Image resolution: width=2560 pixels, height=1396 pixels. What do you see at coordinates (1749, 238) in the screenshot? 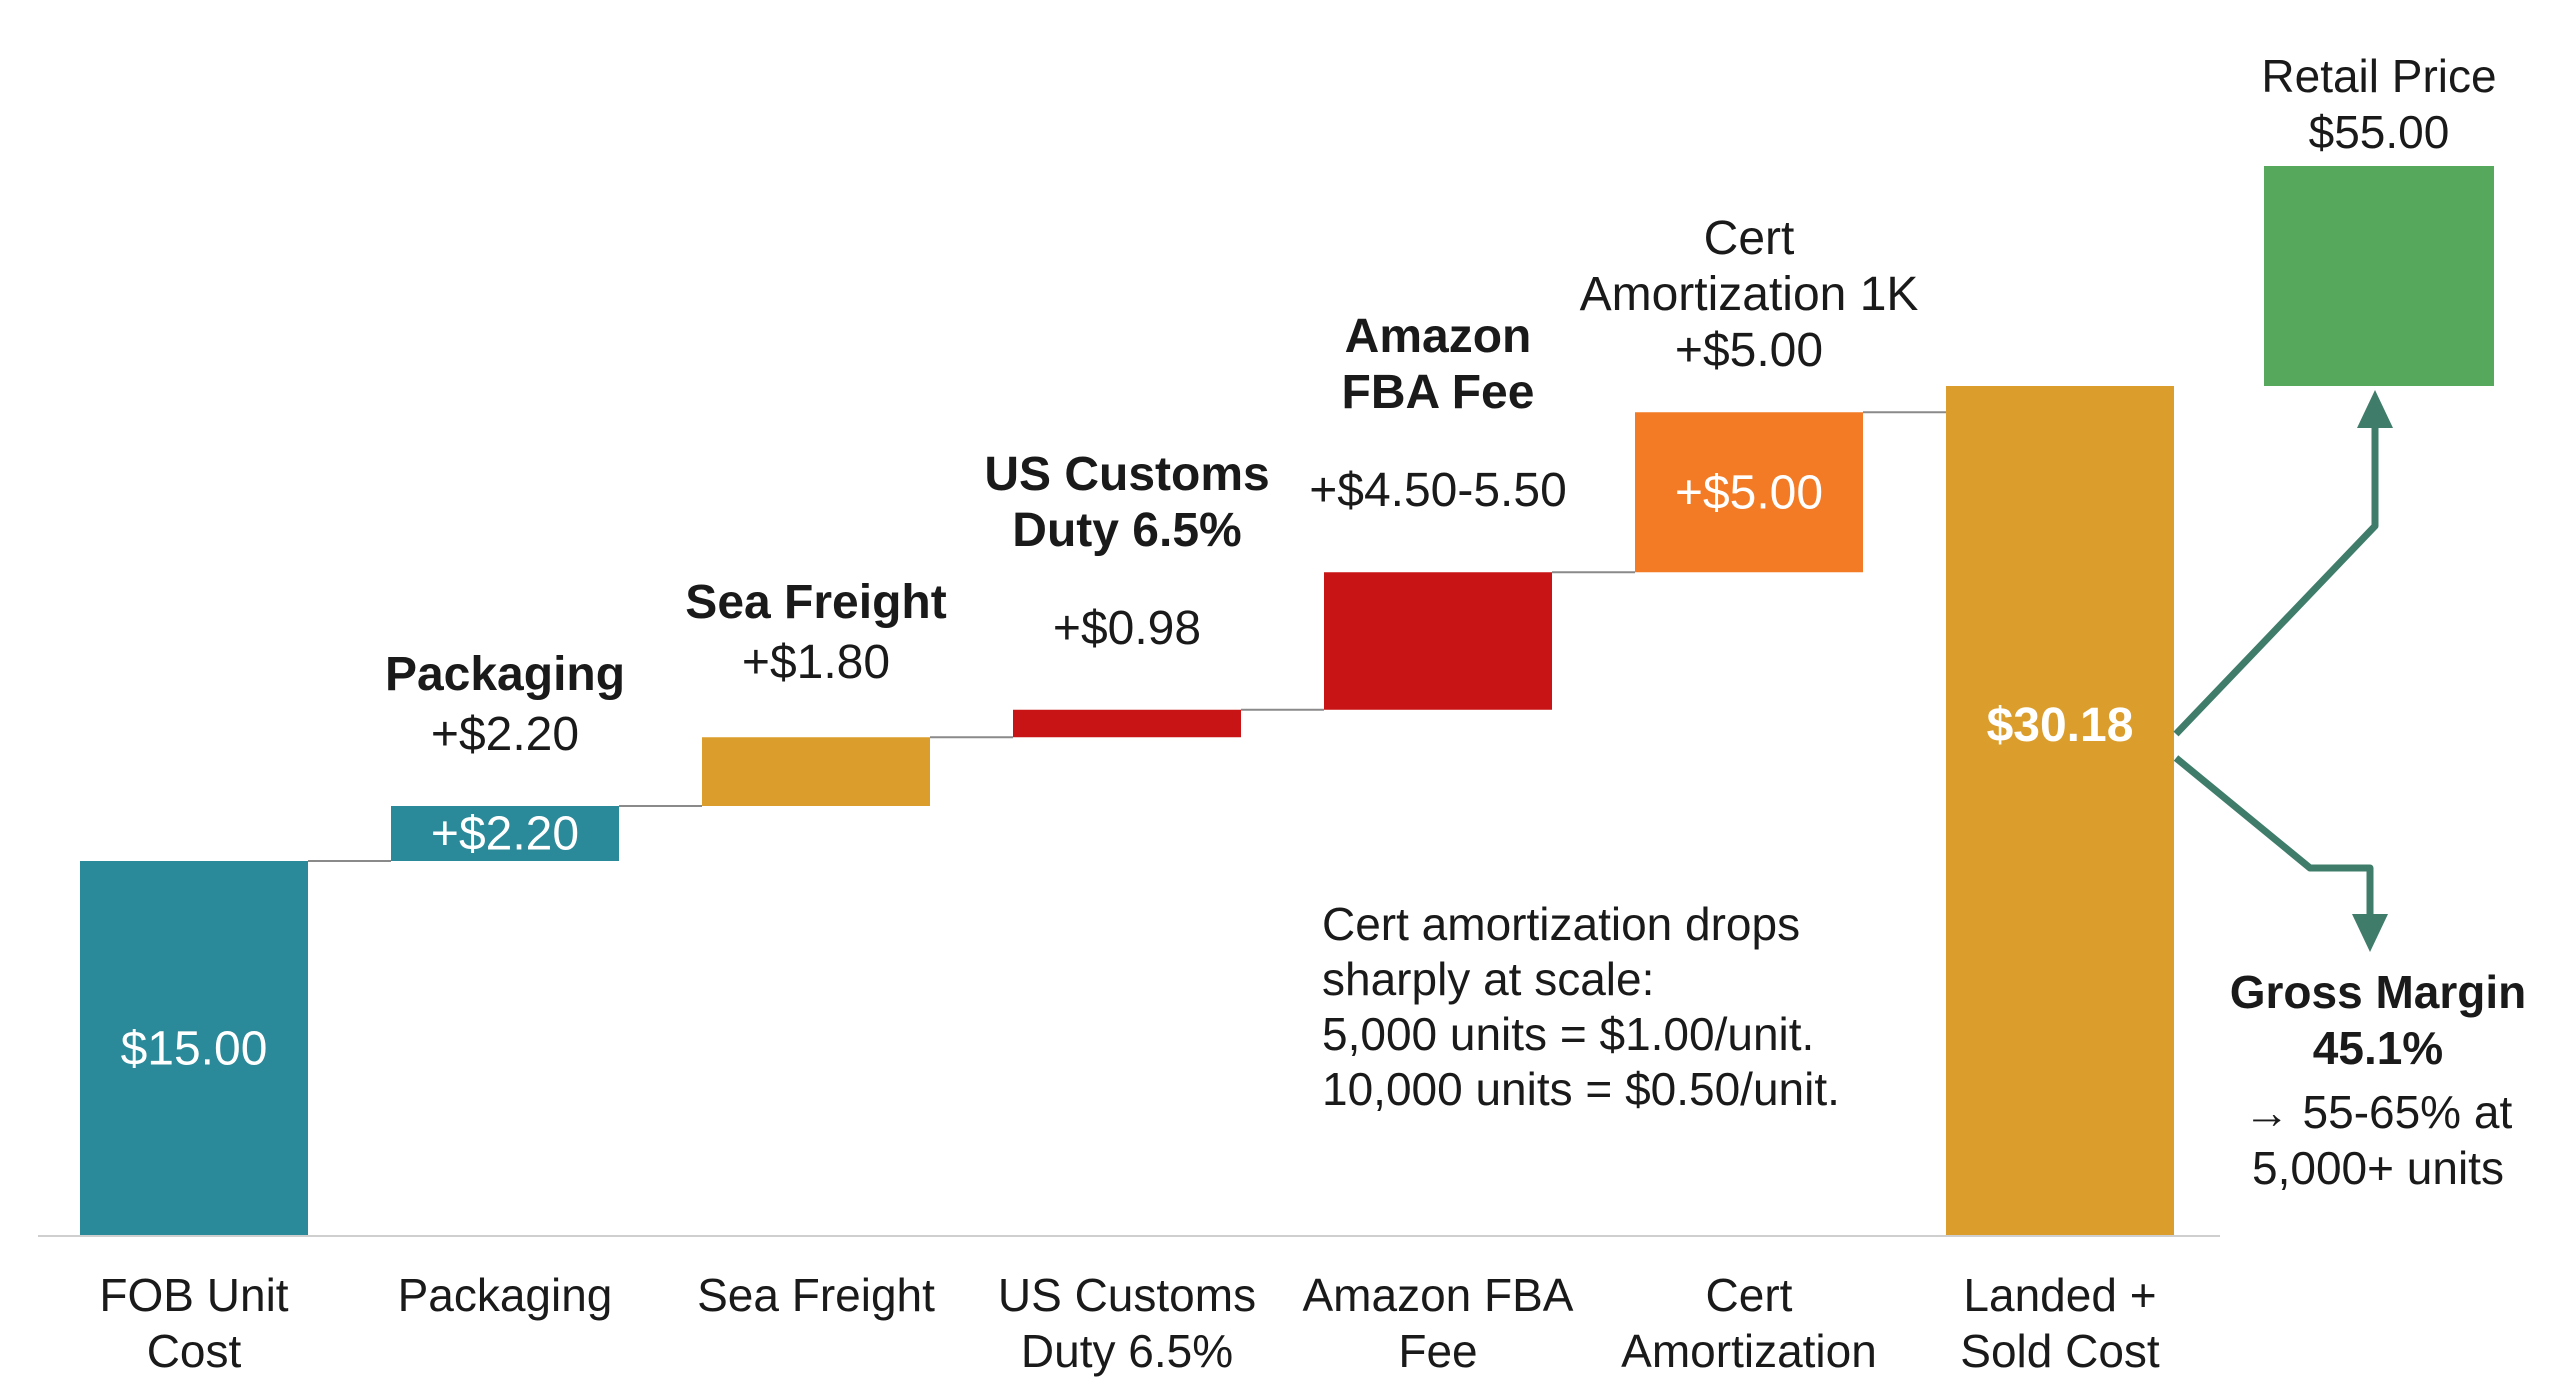
I see `top-label-title-5: Cert` at bounding box center [1749, 238].